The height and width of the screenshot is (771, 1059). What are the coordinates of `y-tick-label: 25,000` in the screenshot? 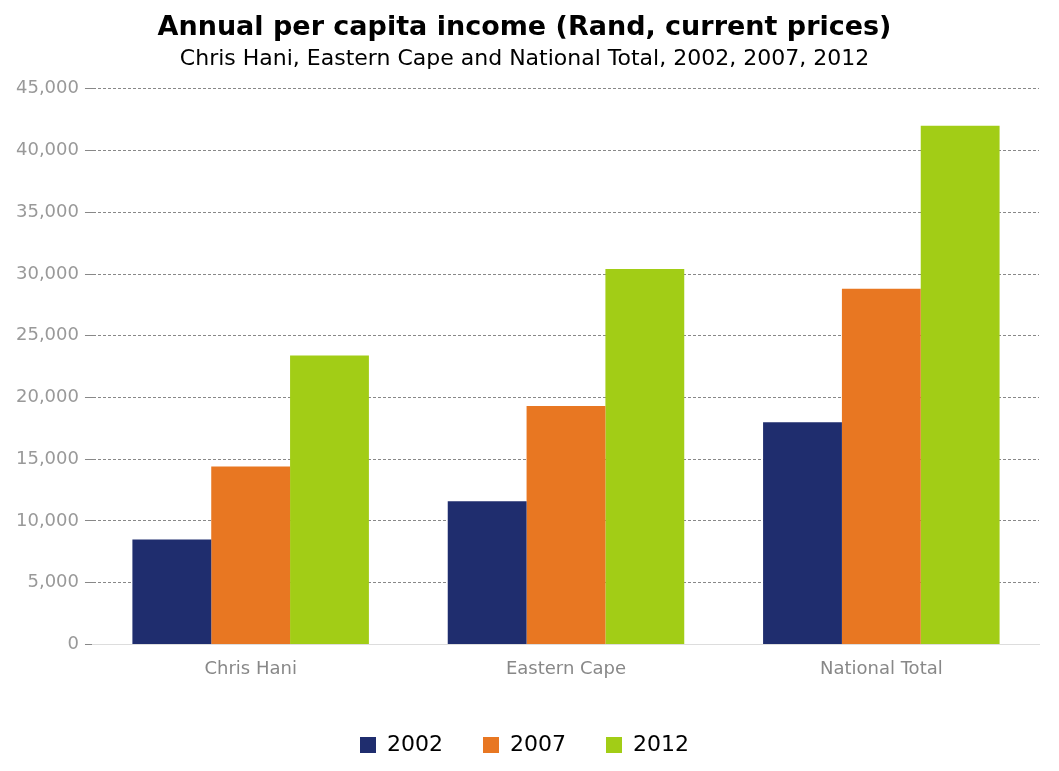 It's located at (47, 334).